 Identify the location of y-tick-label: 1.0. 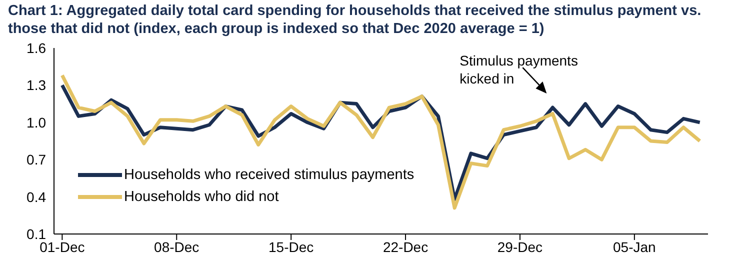
(36, 122).